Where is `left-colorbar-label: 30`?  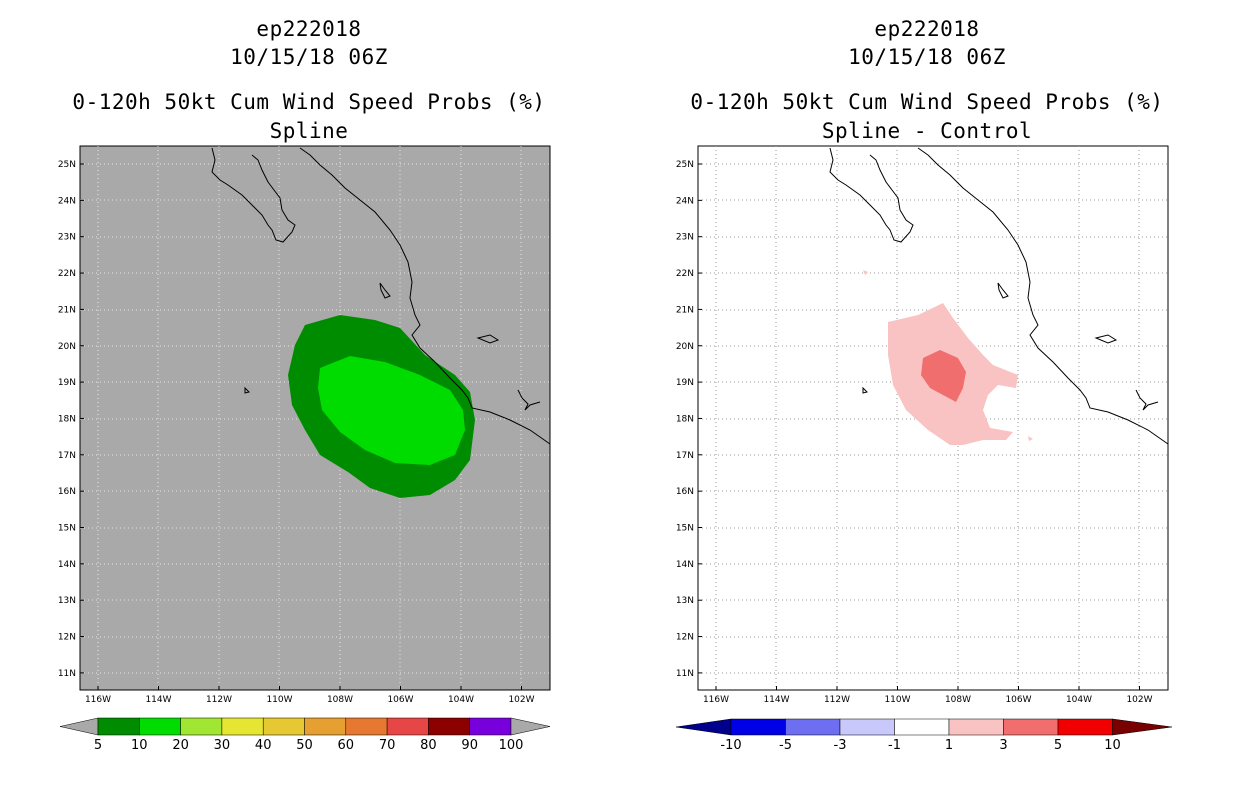
left-colorbar-label: 30 is located at coordinates (222, 745).